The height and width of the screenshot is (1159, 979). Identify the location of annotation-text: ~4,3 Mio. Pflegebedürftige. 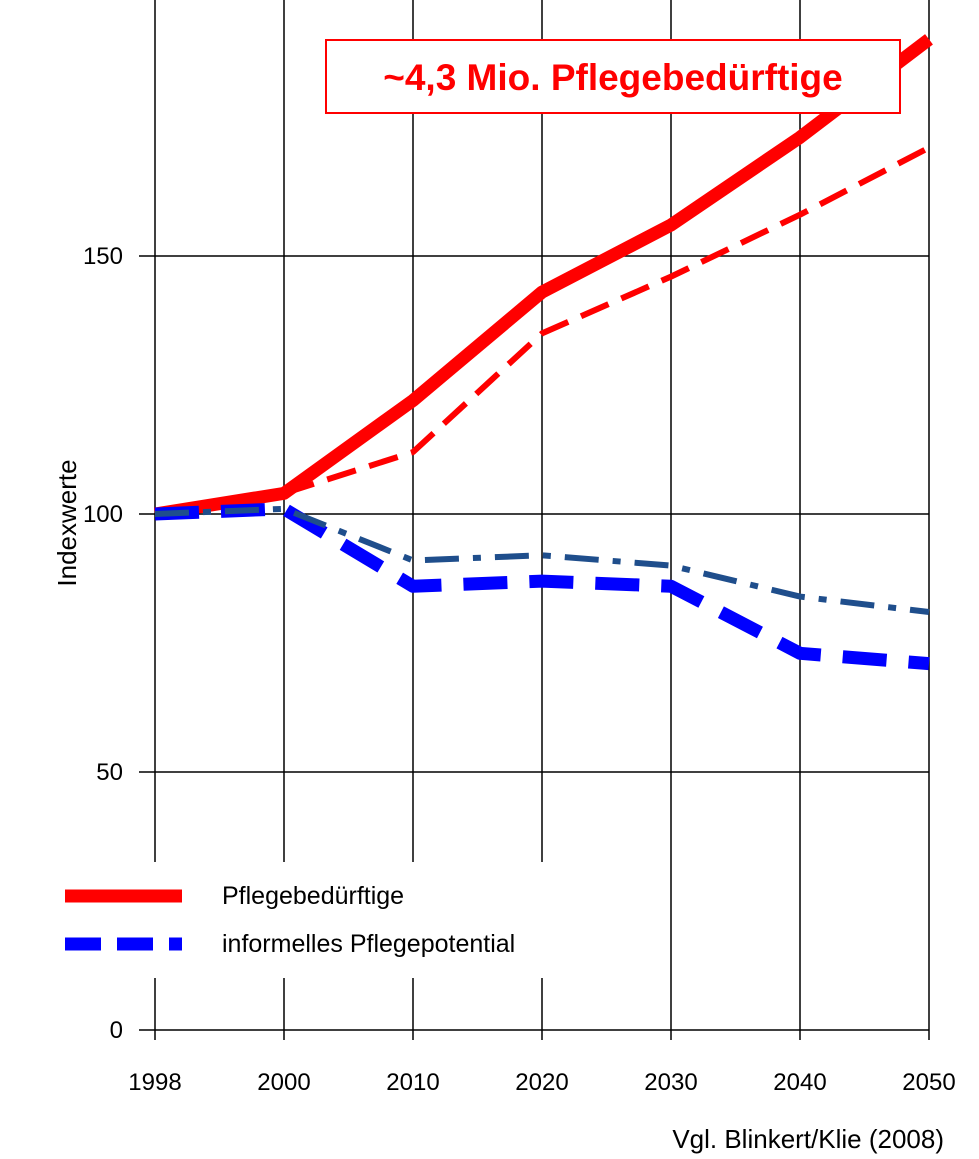
(613, 77).